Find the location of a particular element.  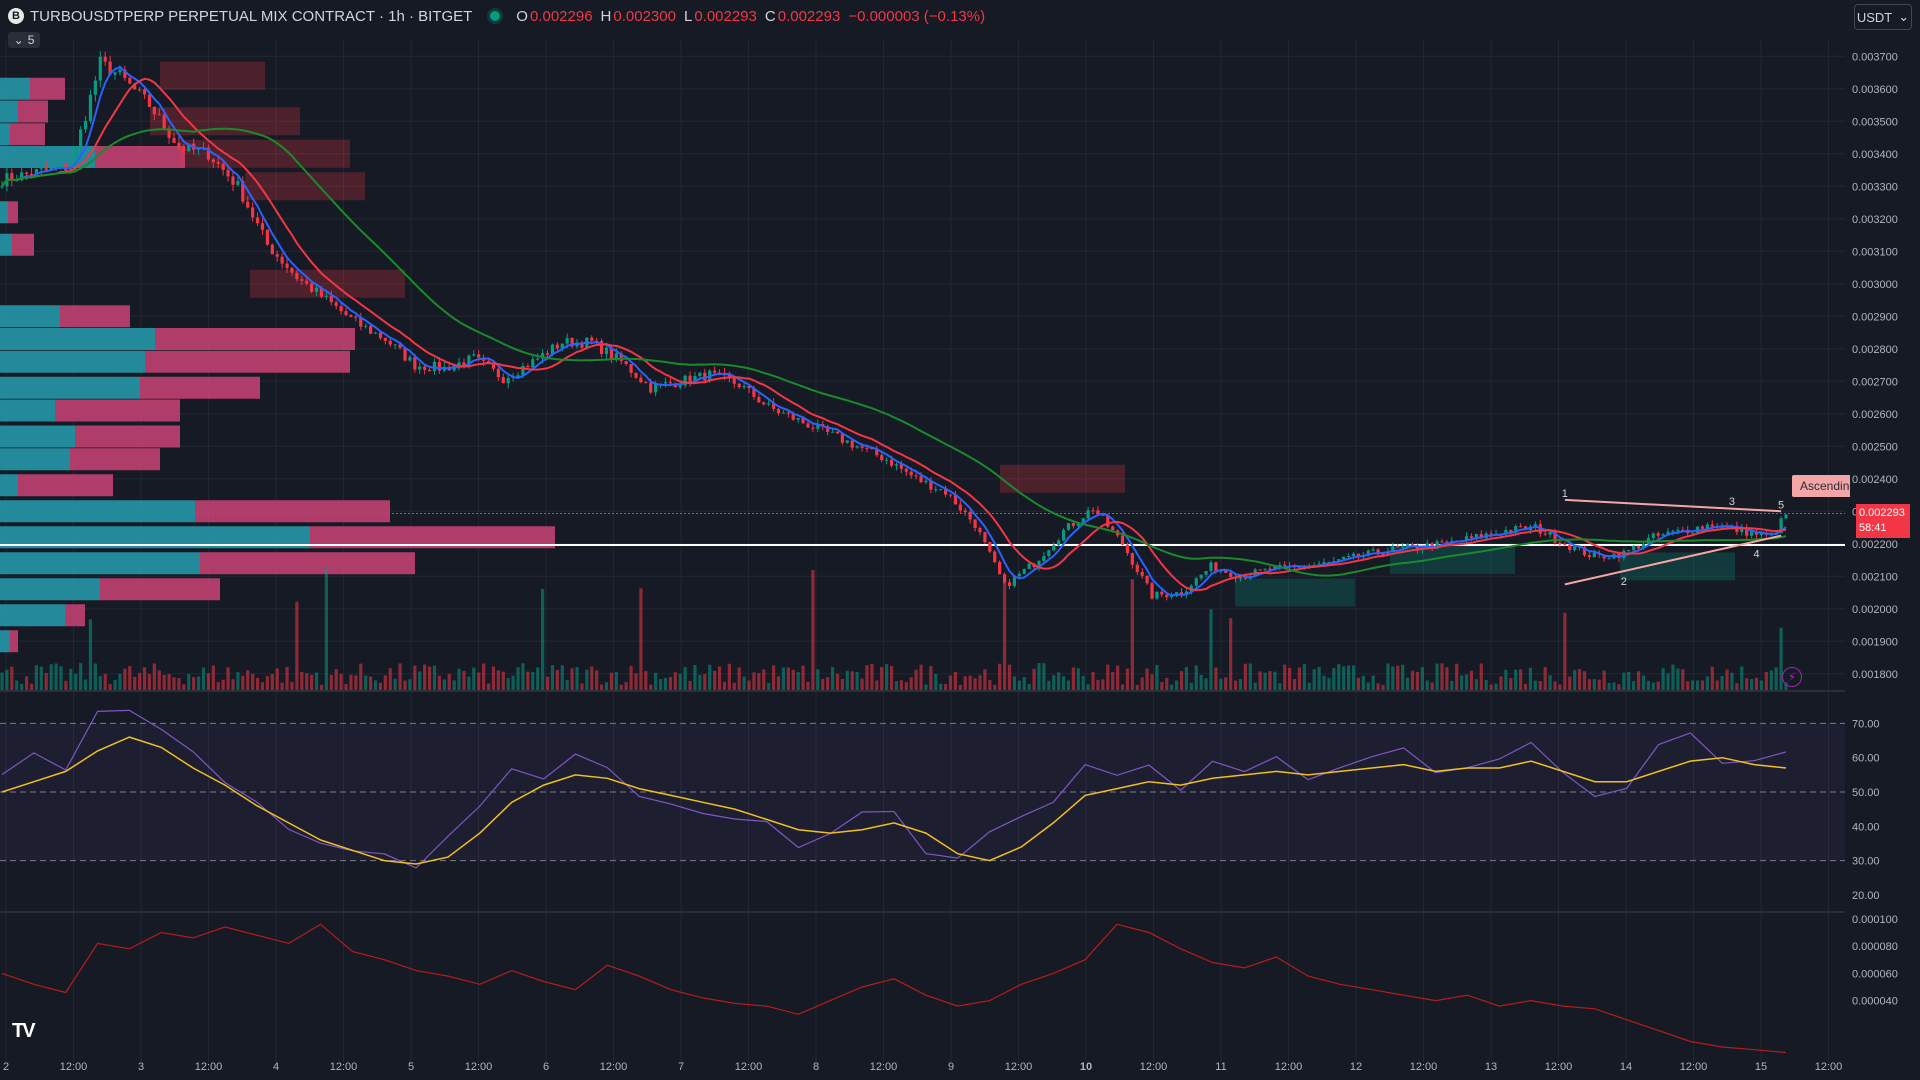

price-tick-label: 0.002500 is located at coordinates (1875, 447).